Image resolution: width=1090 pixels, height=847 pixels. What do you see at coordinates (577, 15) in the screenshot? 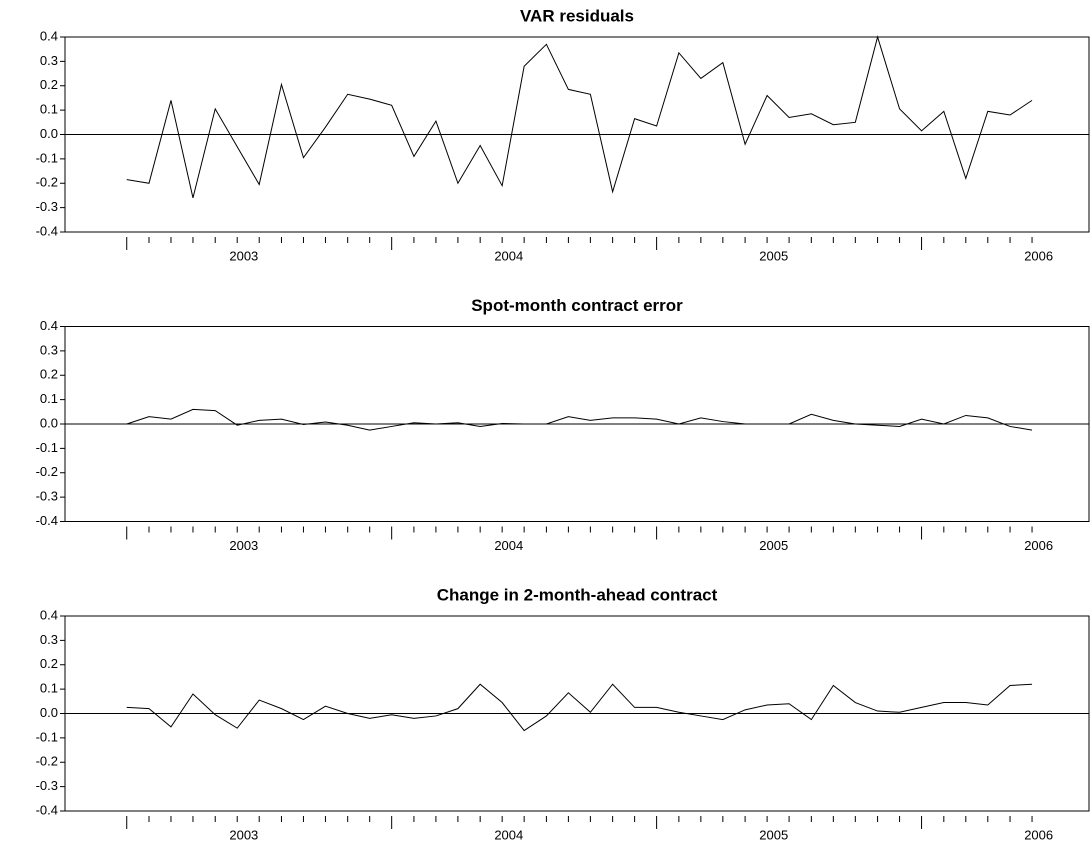
I see `chart-title: VAR residuals` at bounding box center [577, 15].